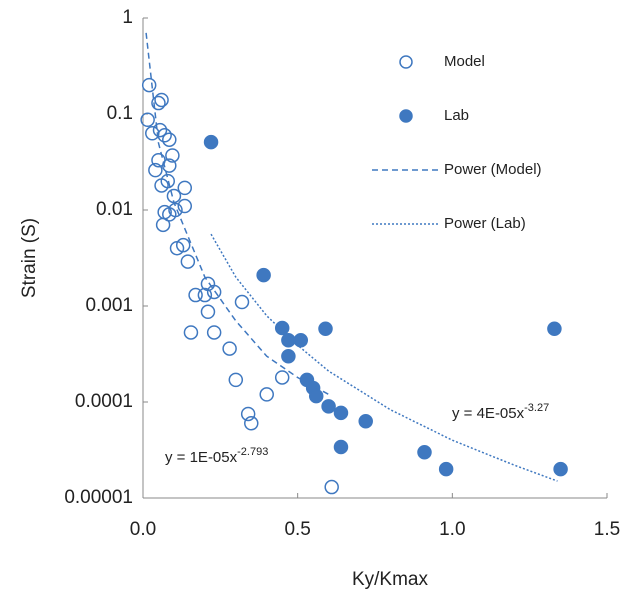 This screenshot has height=606, width=634. Describe the element at coordinates (452, 529) in the screenshot. I see `x-tick-label: 1.0` at that location.